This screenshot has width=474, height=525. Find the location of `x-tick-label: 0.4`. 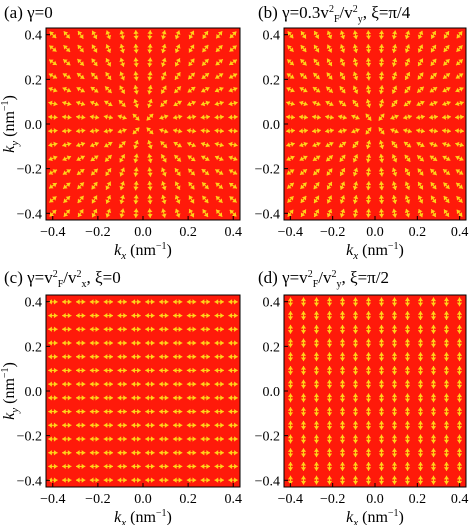

x-tick-label: 0.4 is located at coordinates (460, 232).